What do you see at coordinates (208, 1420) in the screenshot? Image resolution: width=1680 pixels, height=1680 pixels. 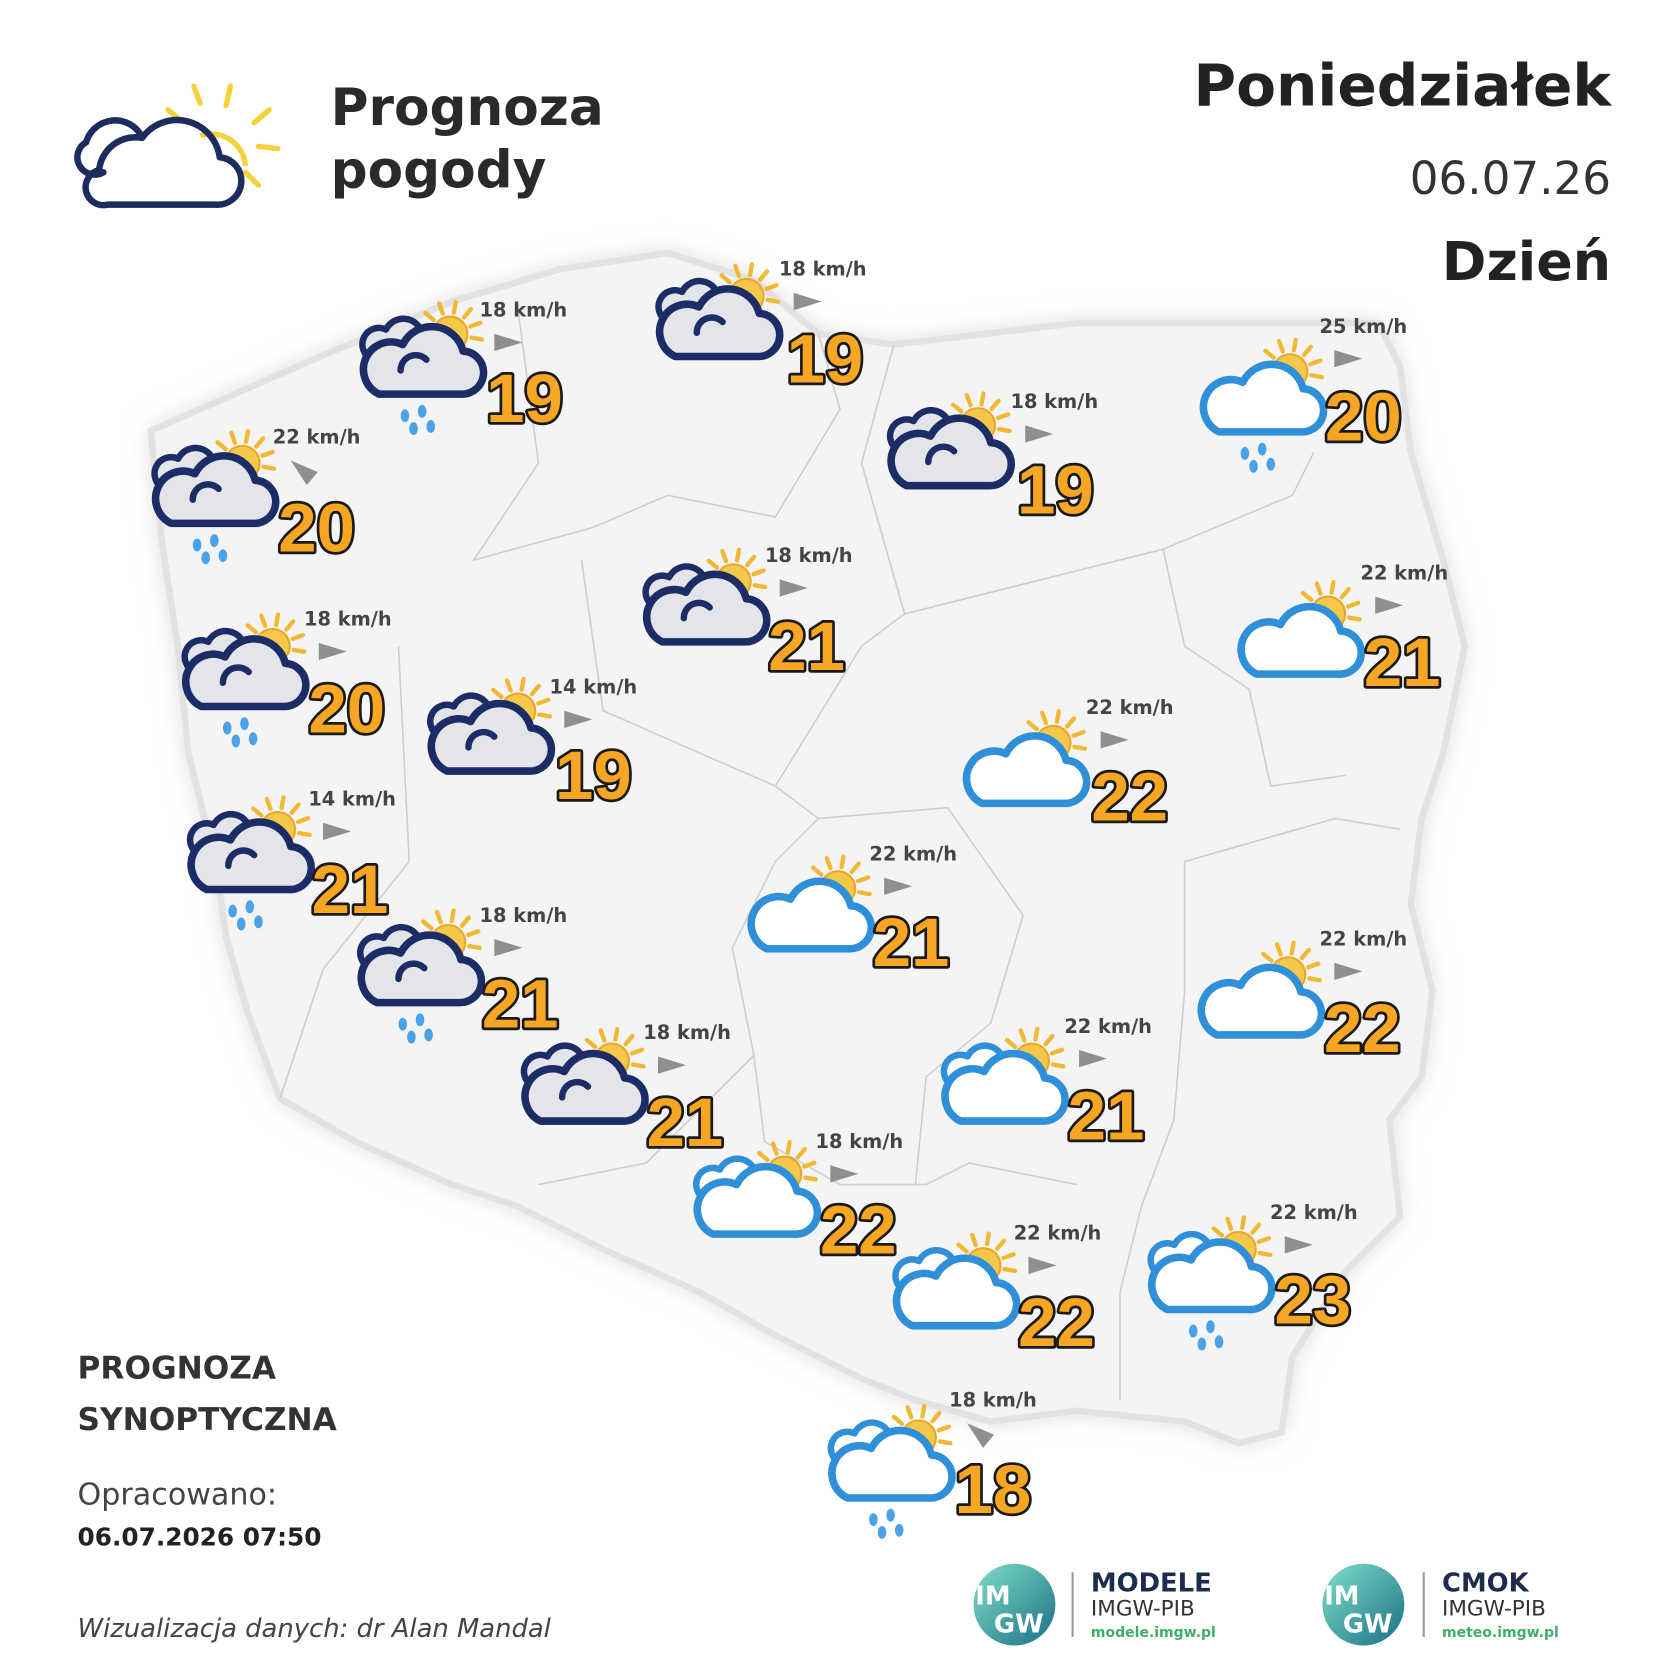 I see `footer-heading: SYNOPTYCZNA` at bounding box center [208, 1420].